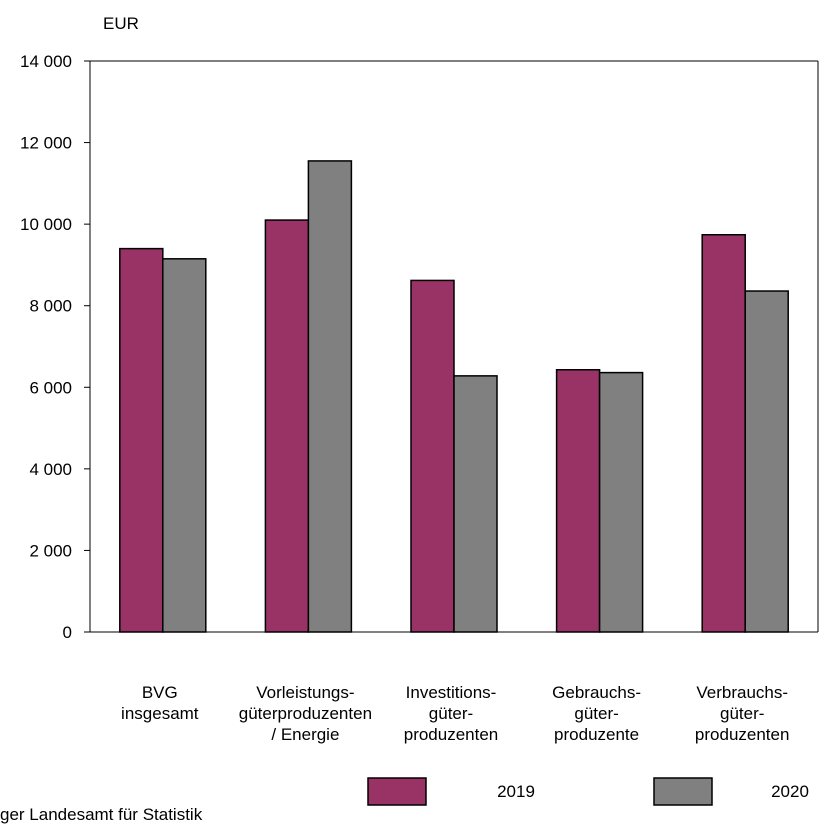  What do you see at coordinates (121, 23) in the screenshot?
I see `y-axis-label: EUR` at bounding box center [121, 23].